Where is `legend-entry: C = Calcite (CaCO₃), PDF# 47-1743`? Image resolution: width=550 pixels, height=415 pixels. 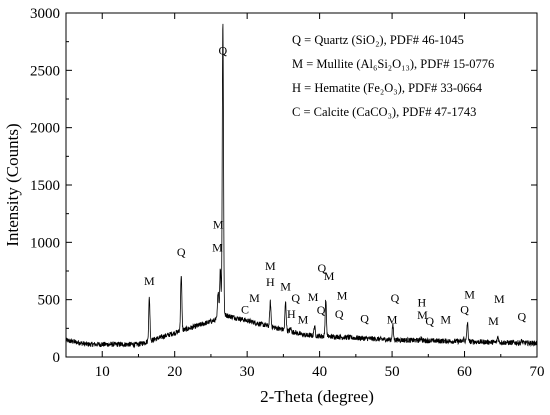
legend-entry: C = Calcite (CaCO₃), PDF# 47-1743 is located at coordinates (384, 112).